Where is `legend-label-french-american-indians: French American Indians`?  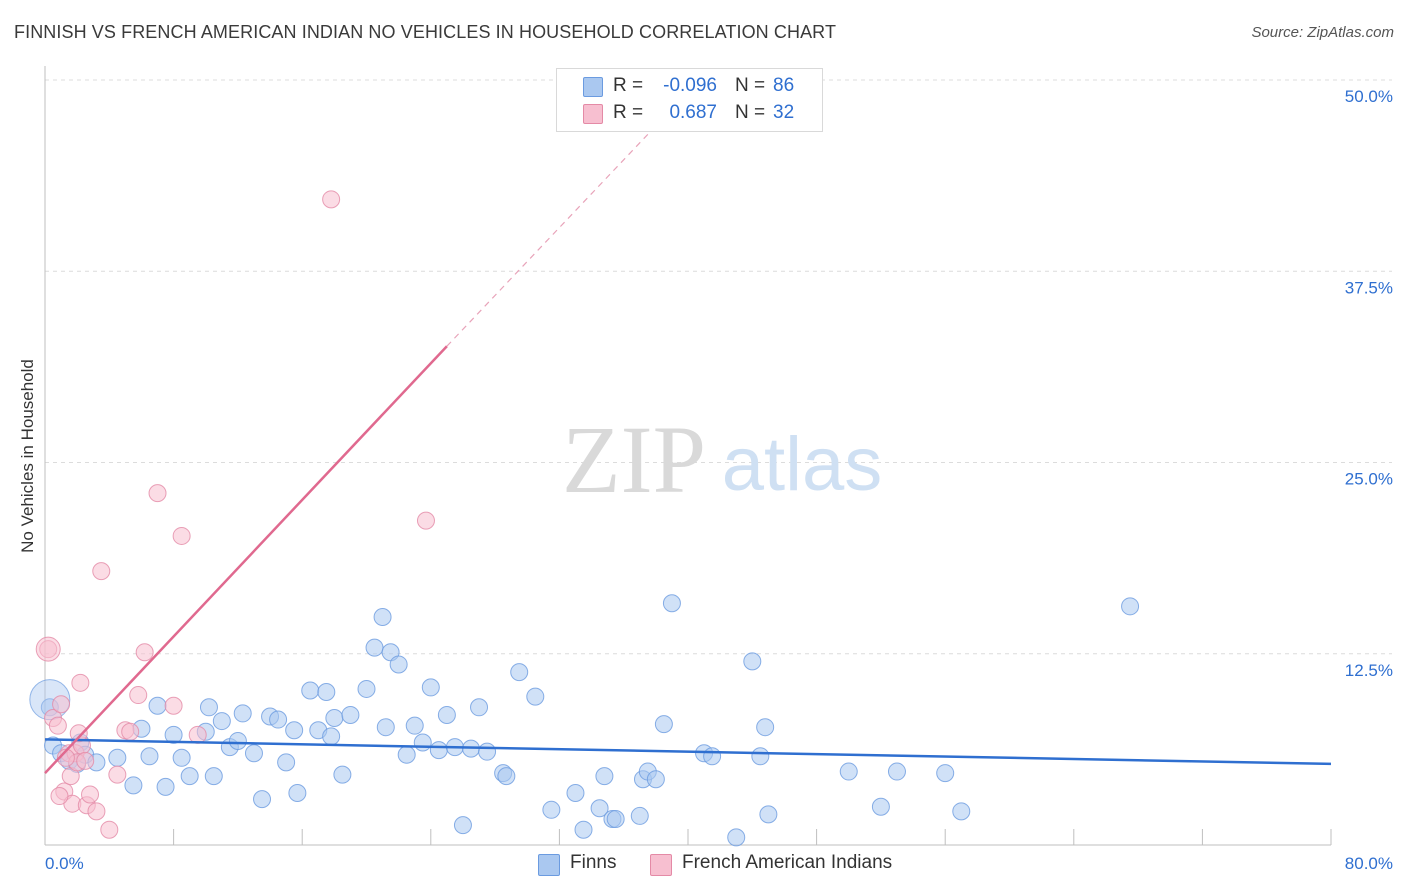 legend-label-french-american-indians: French American Indians is located at coordinates (787, 862).